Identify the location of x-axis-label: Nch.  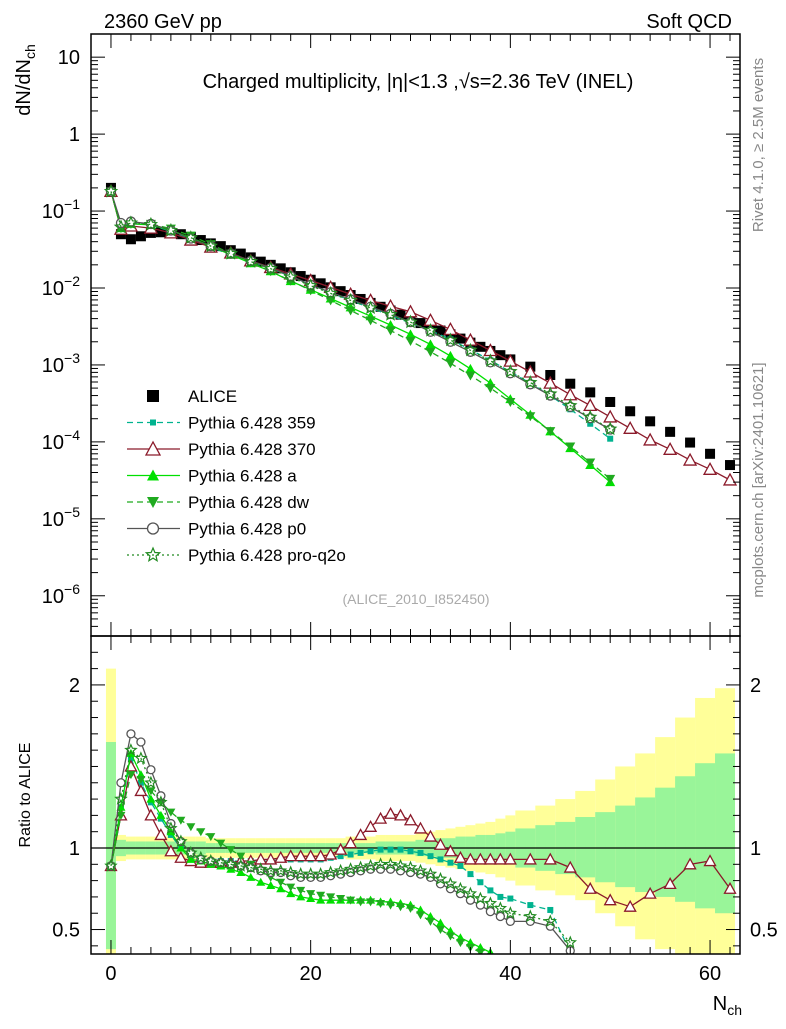
(727, 1005).